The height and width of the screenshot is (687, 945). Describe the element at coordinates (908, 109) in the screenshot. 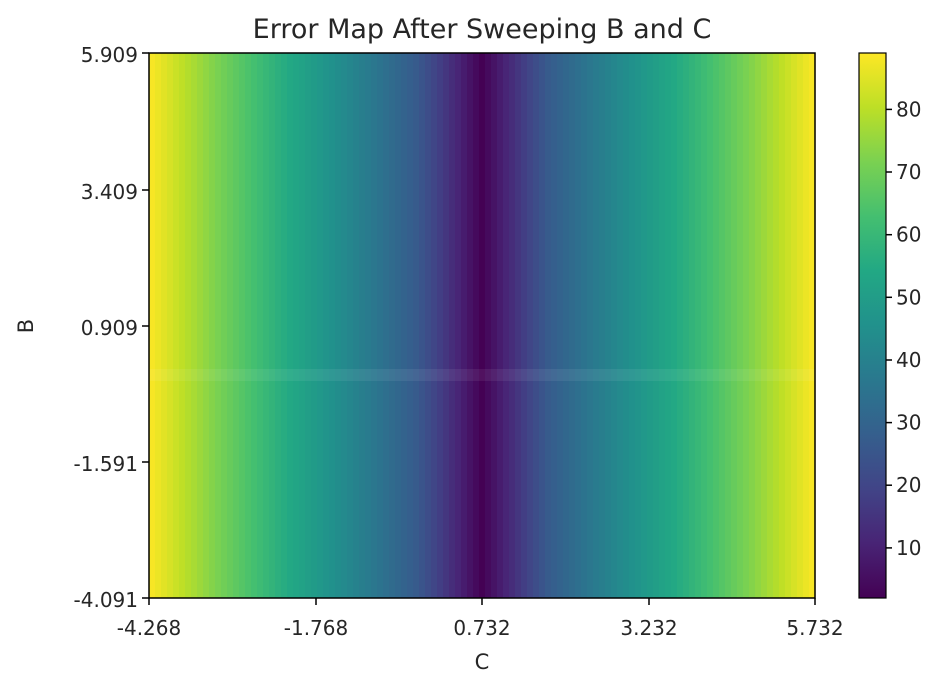

I see `colorbar-tick-label: 80` at that location.